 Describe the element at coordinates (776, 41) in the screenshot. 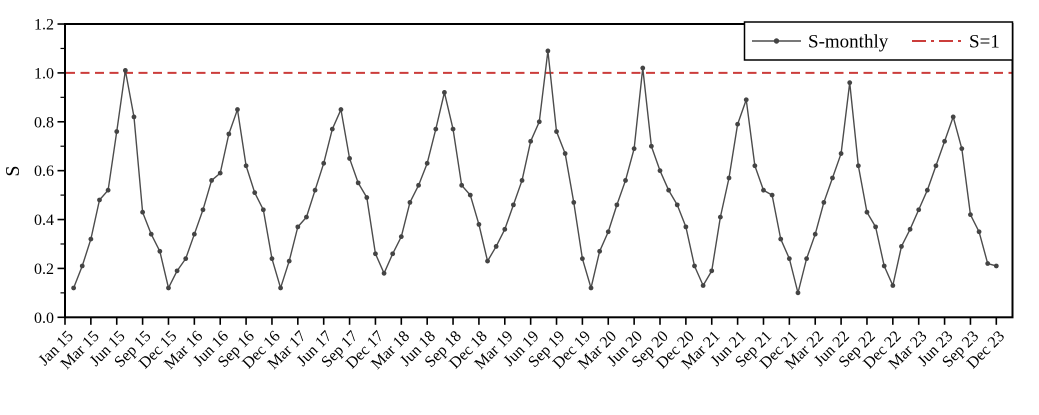

I see `legend-series-marker` at that location.